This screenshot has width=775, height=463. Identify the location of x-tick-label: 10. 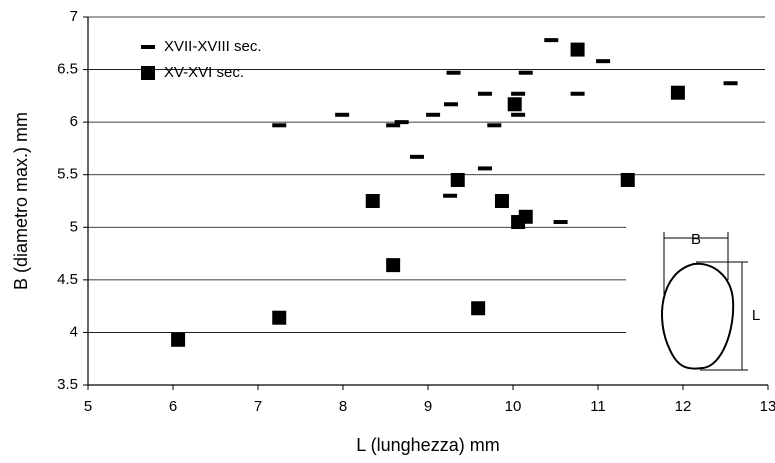
(513, 406).